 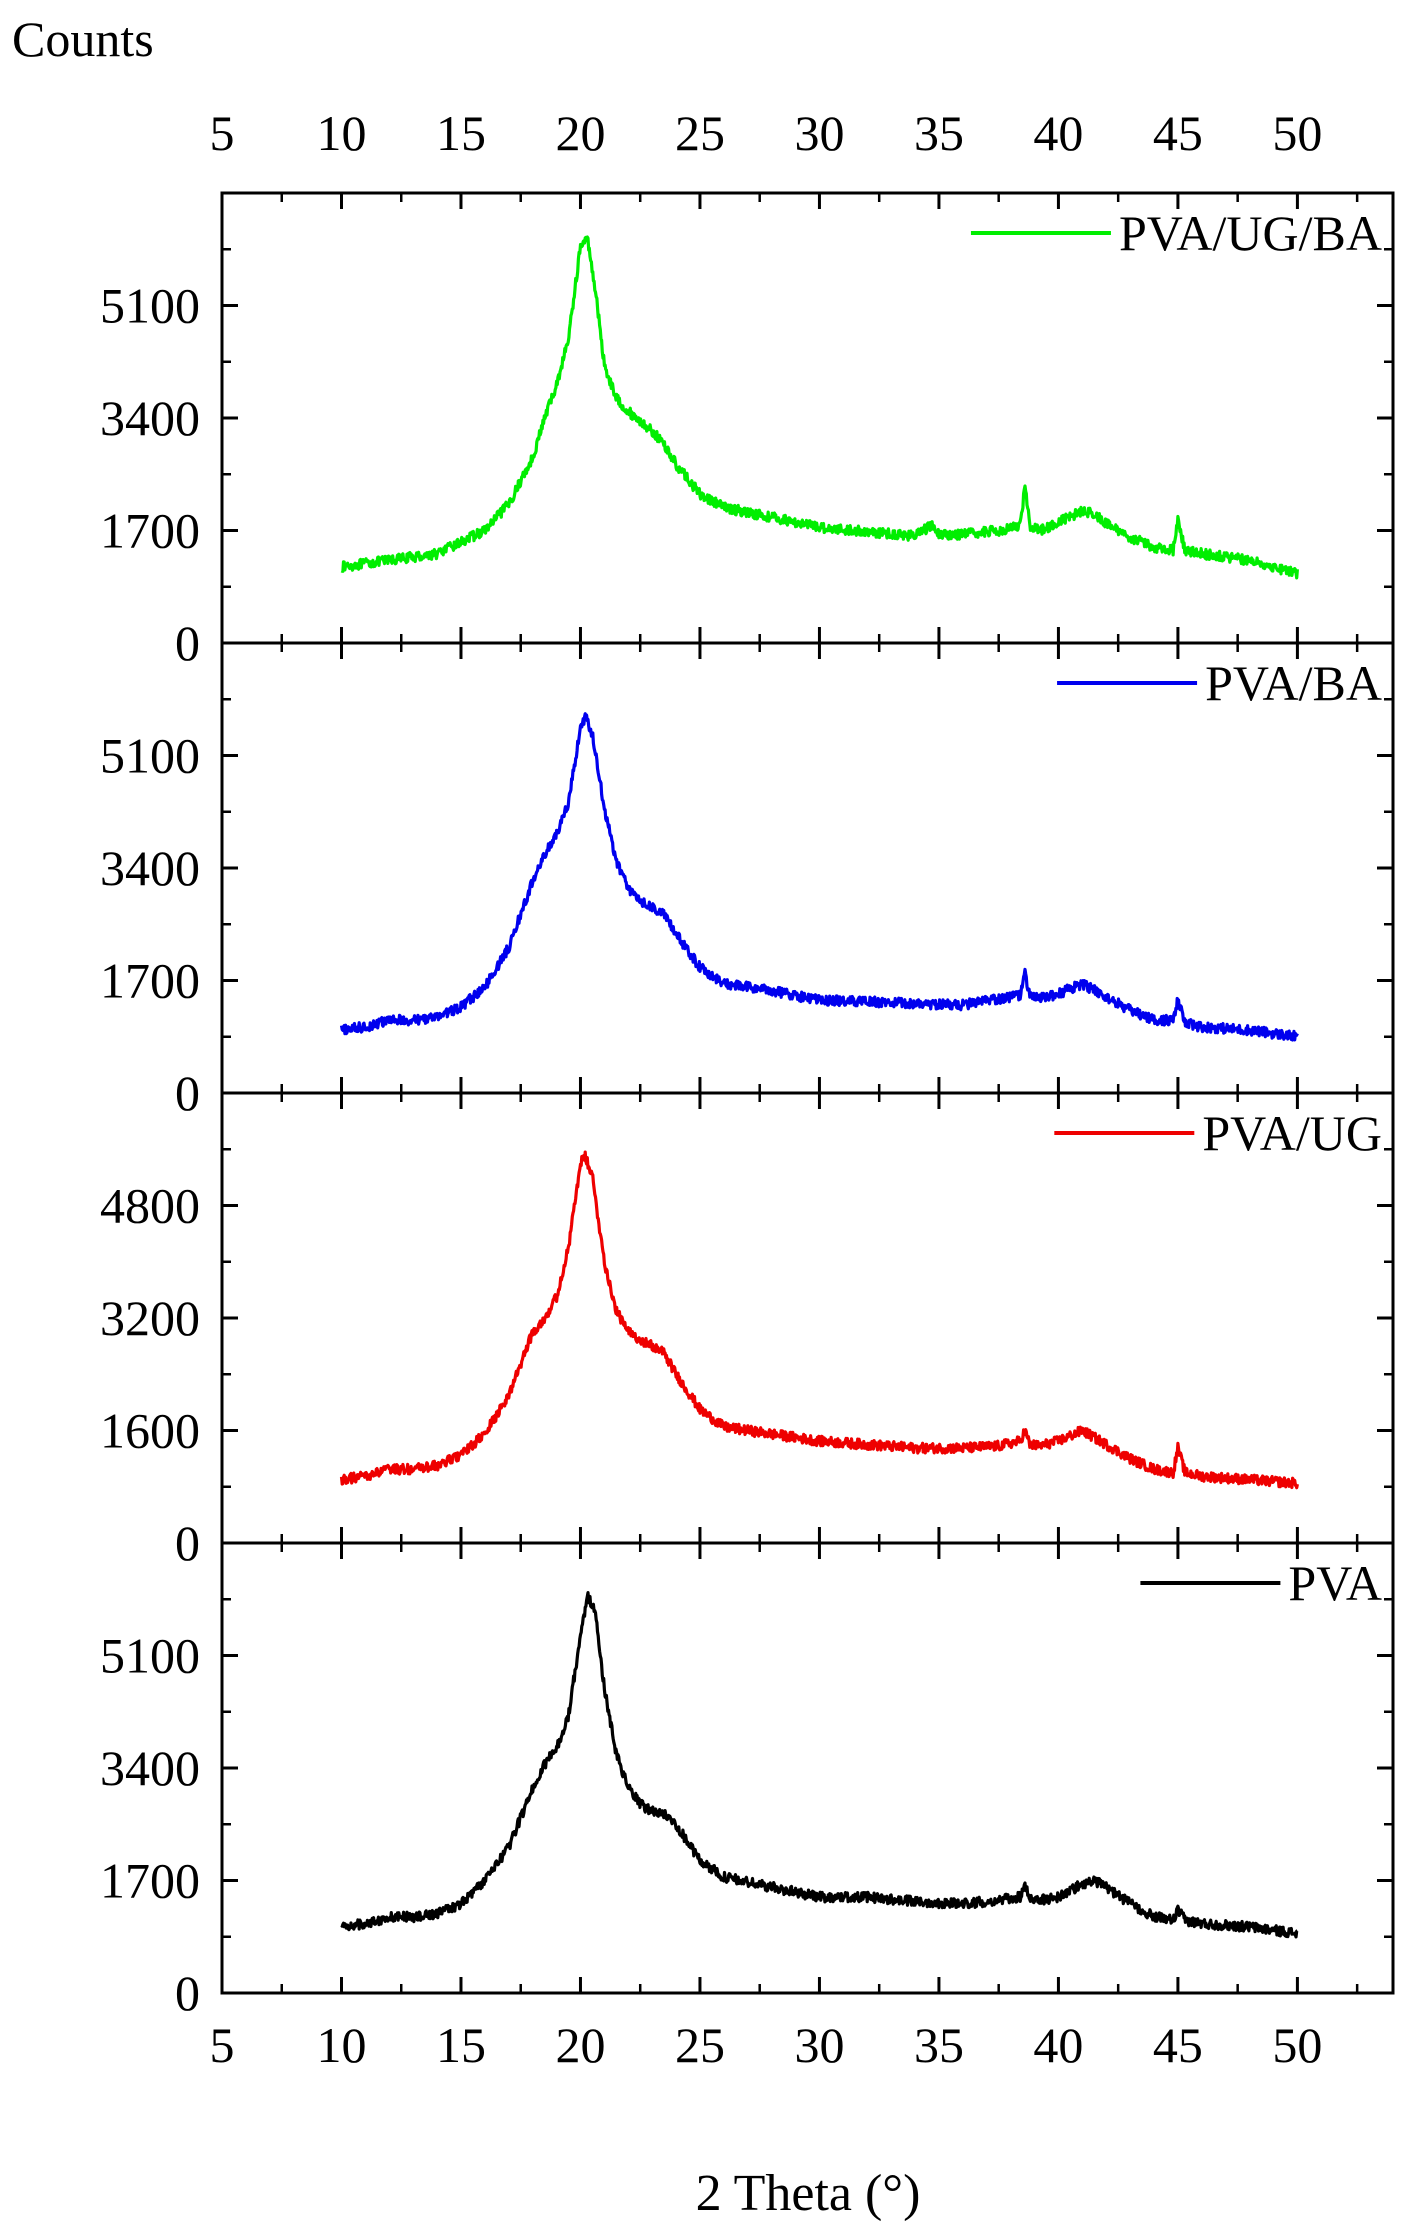 What do you see at coordinates (1058, 133) in the screenshot?
I see `x-tick-label-top: 40` at bounding box center [1058, 133].